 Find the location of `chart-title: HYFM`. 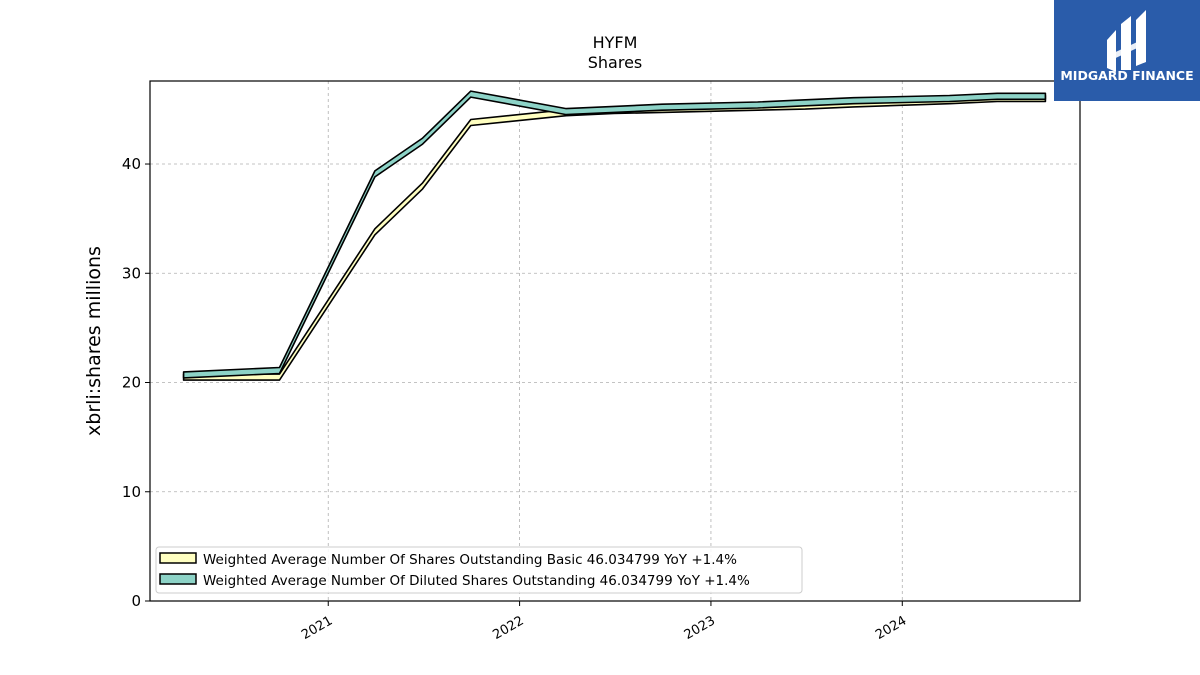

chart-title: HYFM is located at coordinates (615, 42).